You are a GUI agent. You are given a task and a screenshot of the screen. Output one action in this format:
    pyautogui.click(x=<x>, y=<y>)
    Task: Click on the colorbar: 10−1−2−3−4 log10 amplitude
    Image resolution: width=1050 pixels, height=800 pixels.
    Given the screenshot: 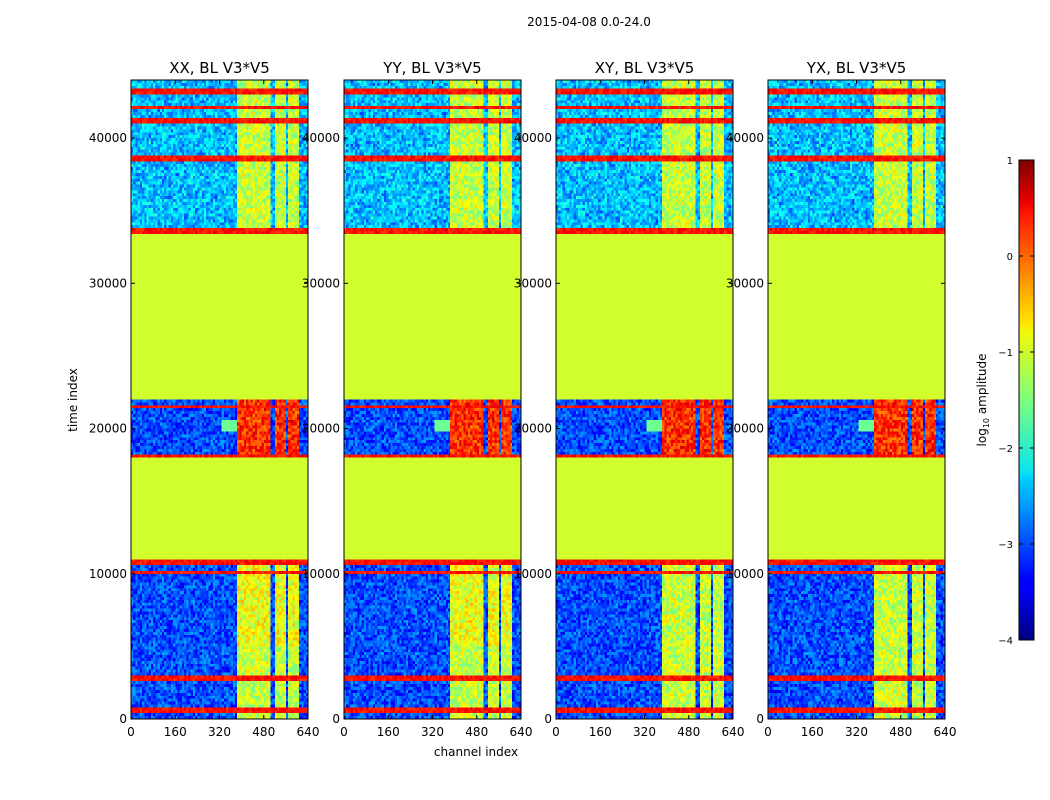 What is the action you would take?
    pyautogui.click(x=1005, y=401)
    